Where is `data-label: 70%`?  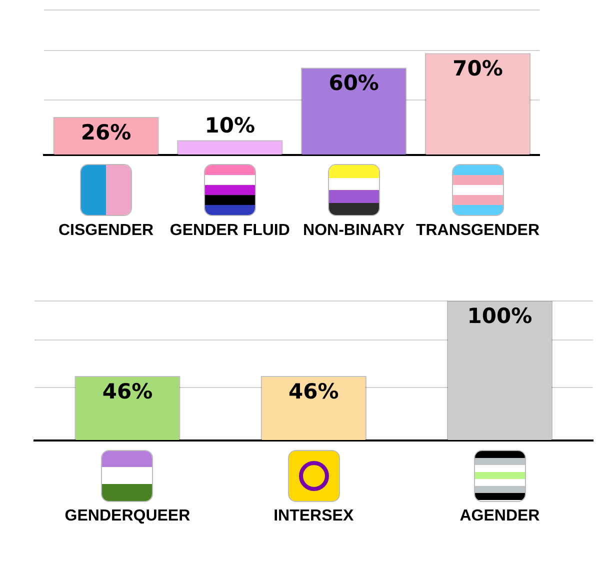
data-label: 70% is located at coordinates (477, 68).